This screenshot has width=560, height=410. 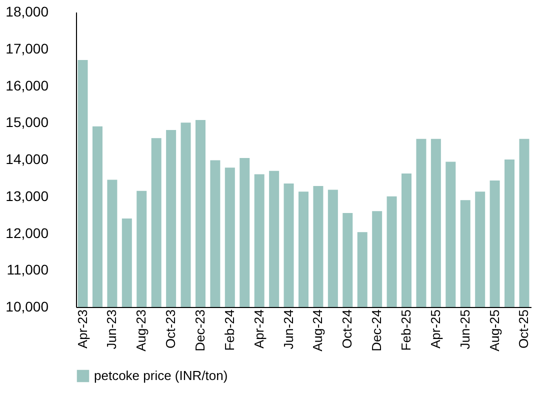 What do you see at coordinates (82, 329) in the screenshot?
I see `x-tick-label: Apr-23` at bounding box center [82, 329].